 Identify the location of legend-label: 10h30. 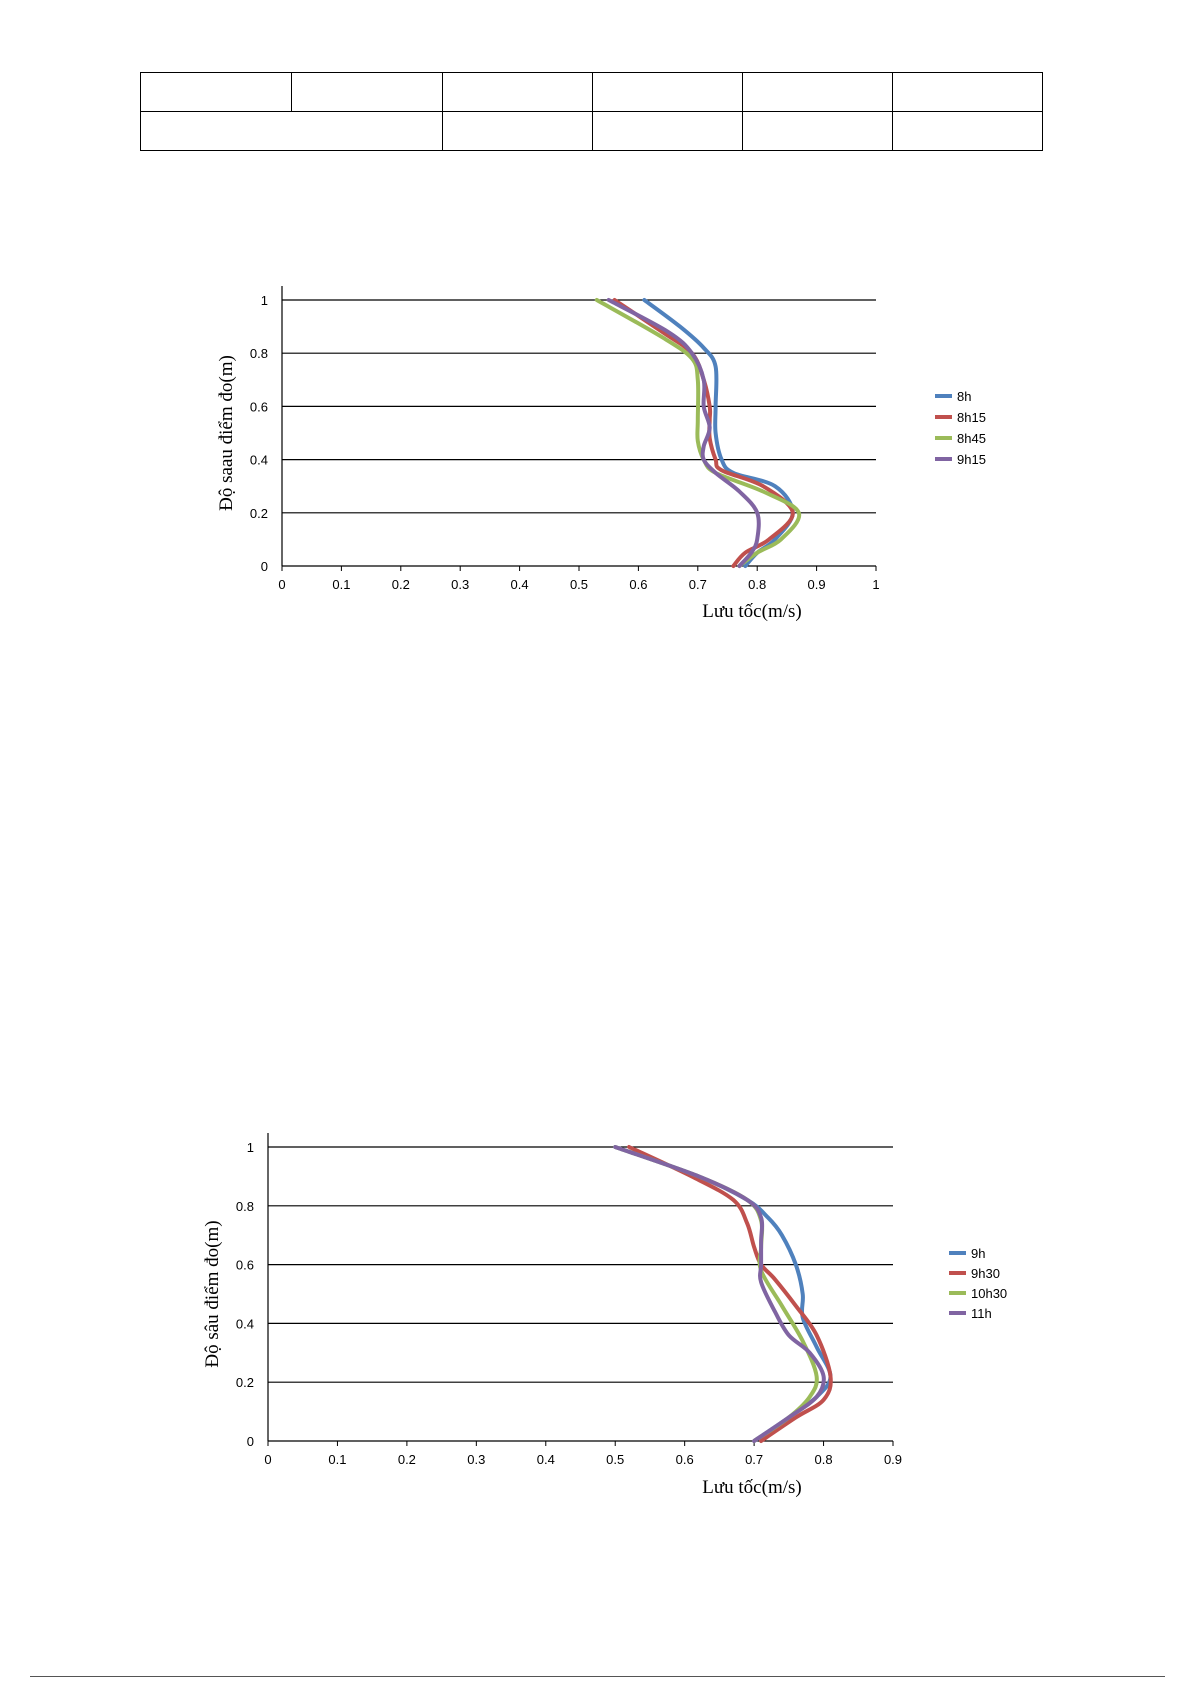
(989, 1293).